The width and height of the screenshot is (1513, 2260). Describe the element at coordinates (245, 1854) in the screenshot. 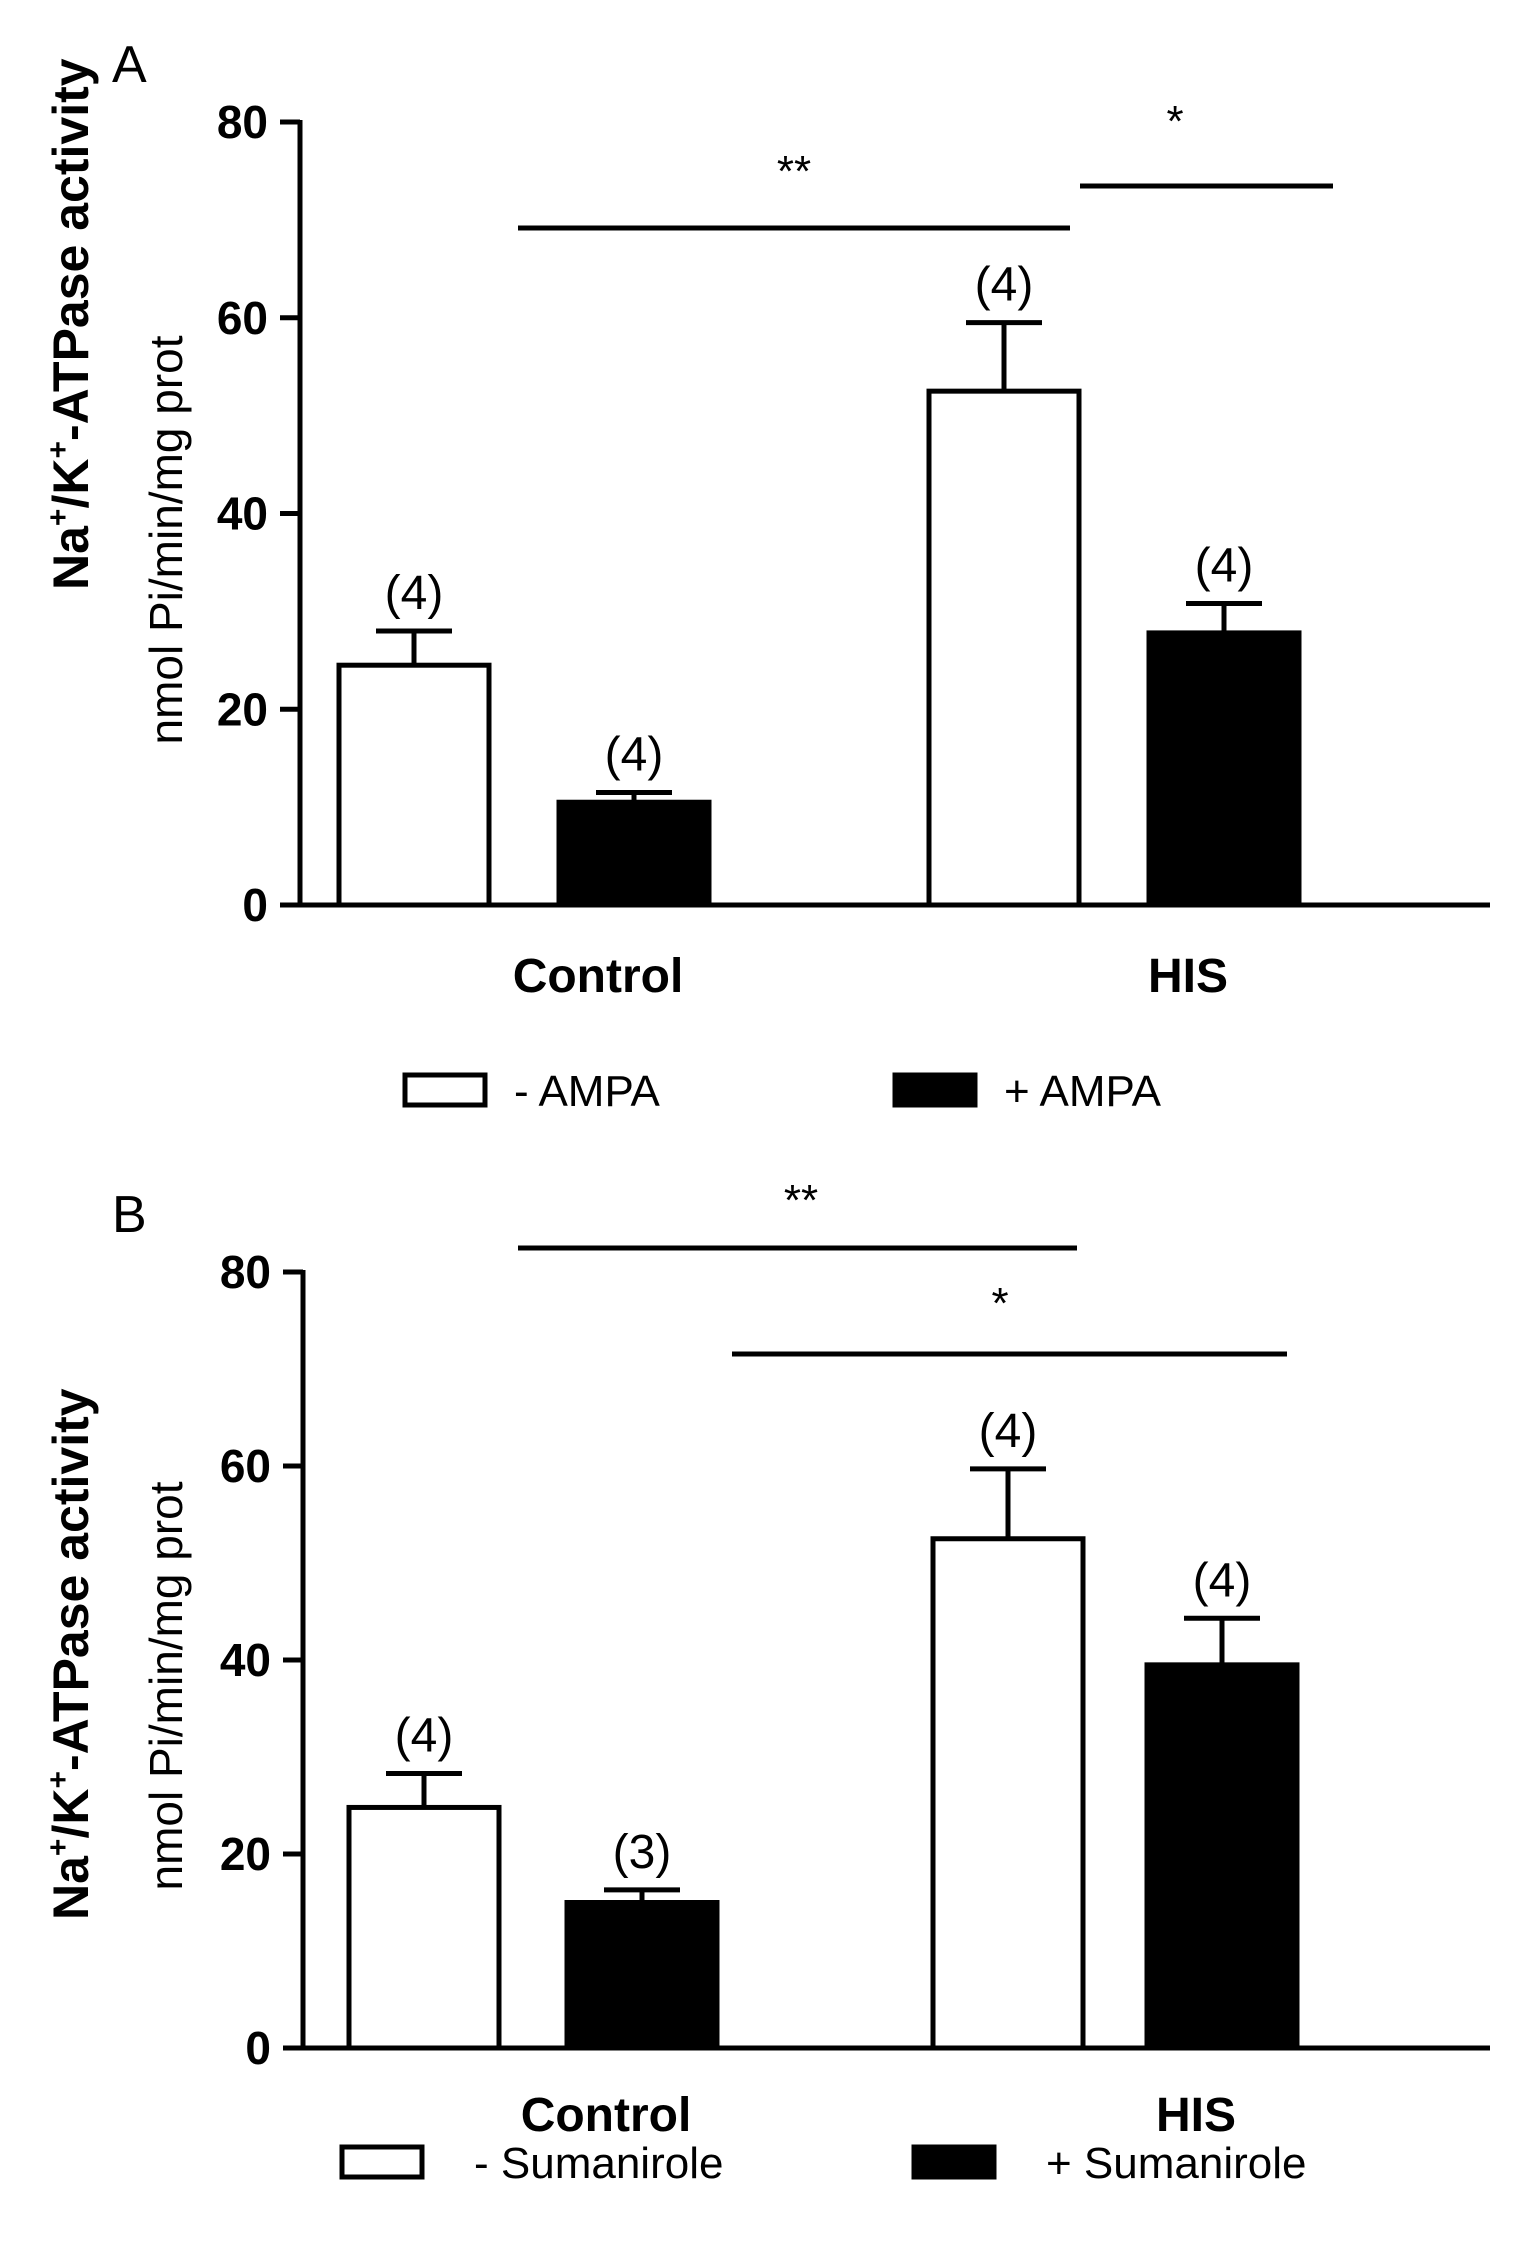

I see `panel-b-y-tick-label: 20` at that location.